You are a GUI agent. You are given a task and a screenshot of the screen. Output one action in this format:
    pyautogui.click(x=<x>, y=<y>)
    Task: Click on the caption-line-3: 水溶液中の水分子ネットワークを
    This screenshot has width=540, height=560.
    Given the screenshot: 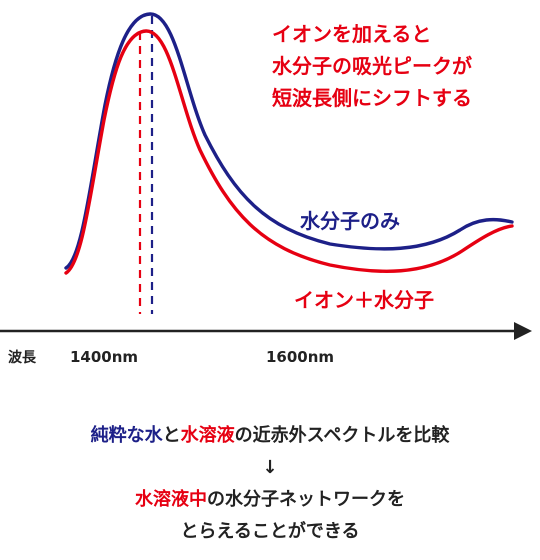 What is the action you would take?
    pyautogui.click(x=270, y=500)
    